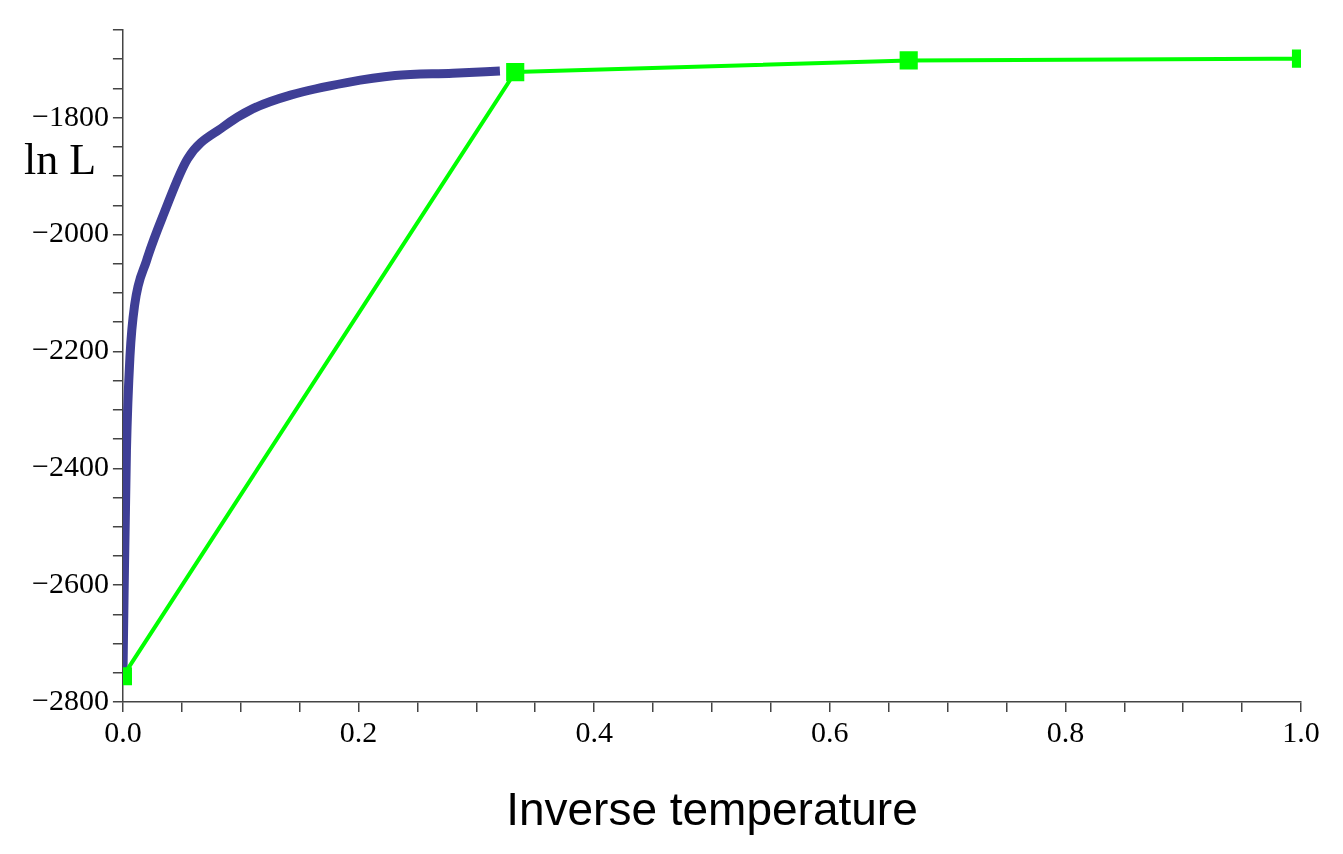 This screenshot has width=1343, height=854. I want to click on x-tick-label: 0.8, so click(1065, 731).